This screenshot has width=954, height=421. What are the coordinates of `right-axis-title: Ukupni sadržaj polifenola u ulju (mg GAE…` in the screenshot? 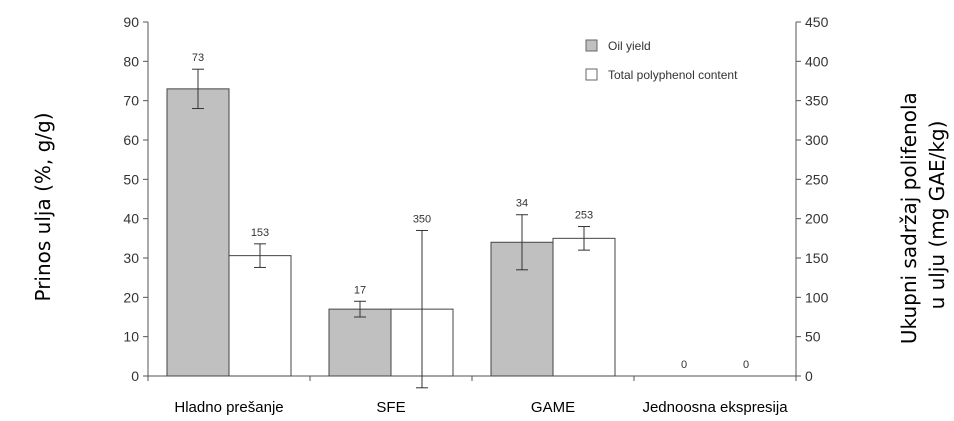 It's located at (923, 215).